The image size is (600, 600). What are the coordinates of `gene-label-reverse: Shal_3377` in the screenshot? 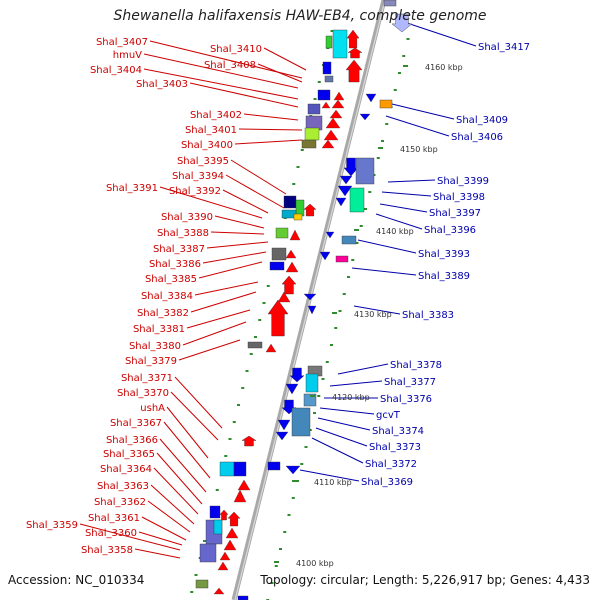 It's located at (410, 382).